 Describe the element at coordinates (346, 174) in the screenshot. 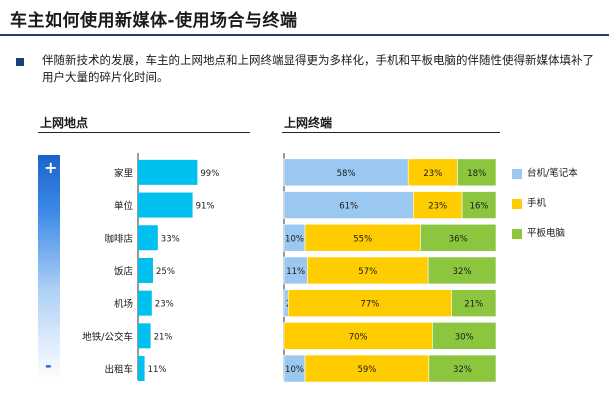

I see `device-value-label: 58%` at that location.